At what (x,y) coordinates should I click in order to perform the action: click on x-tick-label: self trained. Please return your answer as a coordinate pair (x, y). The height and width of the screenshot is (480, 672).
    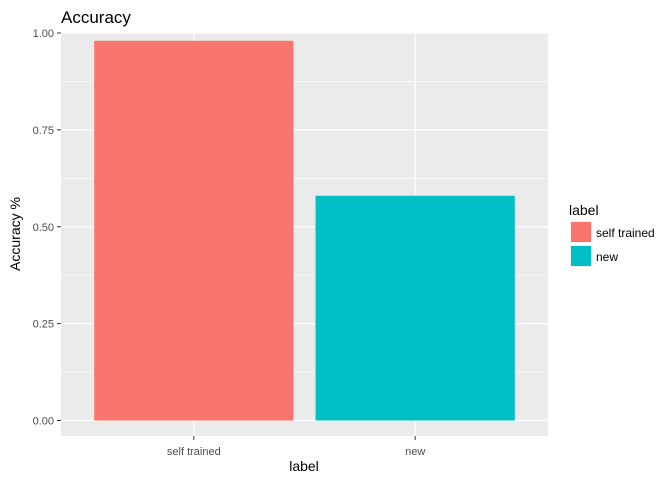
    Looking at the image, I should click on (194, 452).